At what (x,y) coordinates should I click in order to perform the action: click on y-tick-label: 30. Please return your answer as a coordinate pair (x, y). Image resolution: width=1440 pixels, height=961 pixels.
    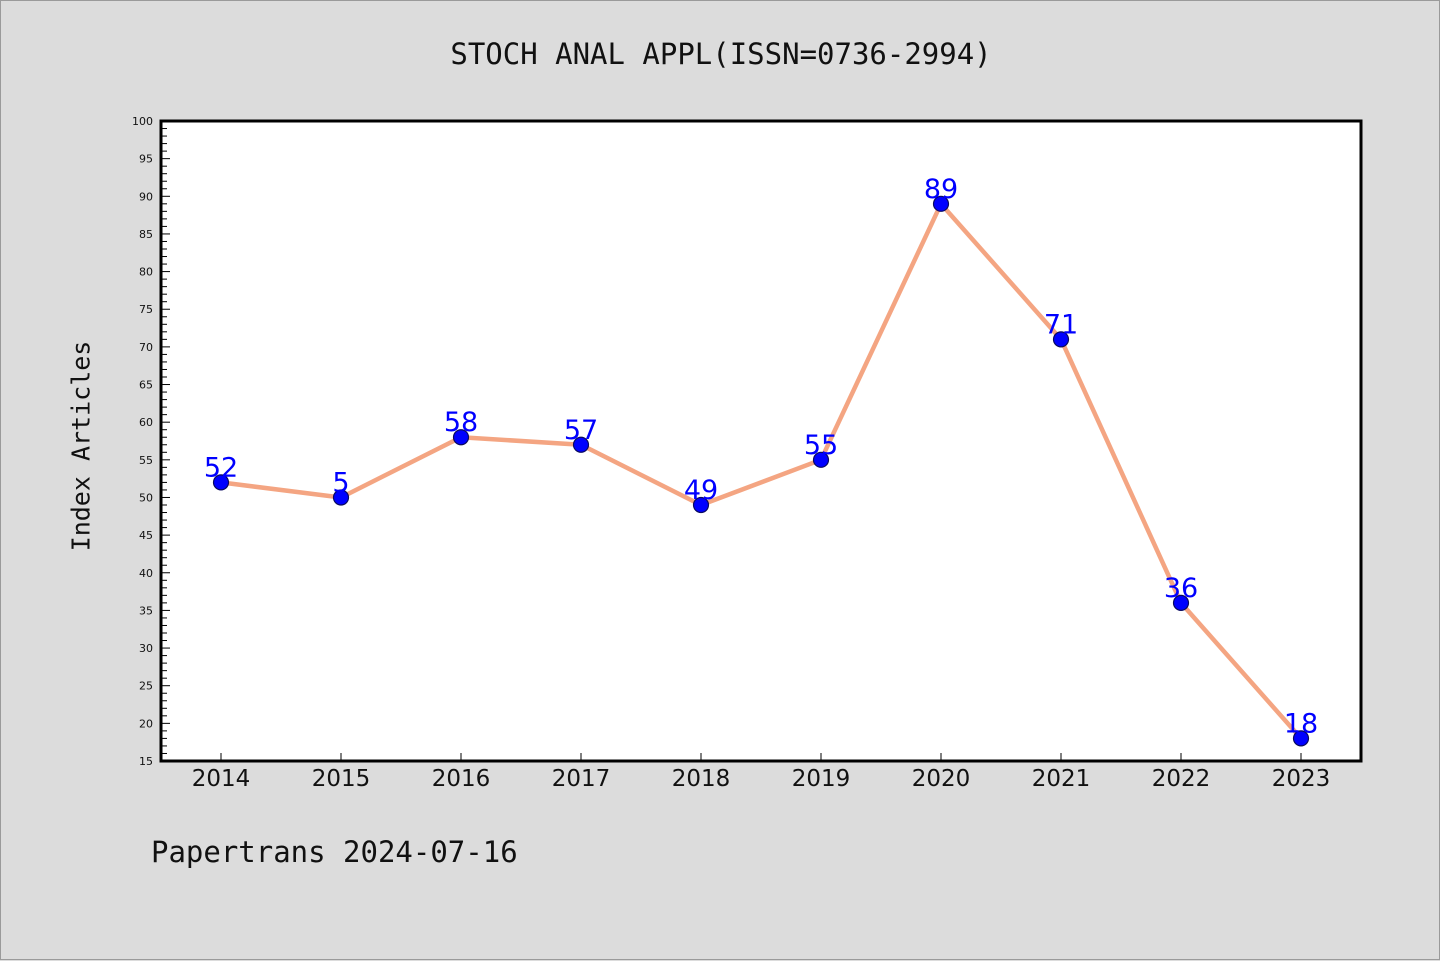
    Looking at the image, I should click on (146, 648).